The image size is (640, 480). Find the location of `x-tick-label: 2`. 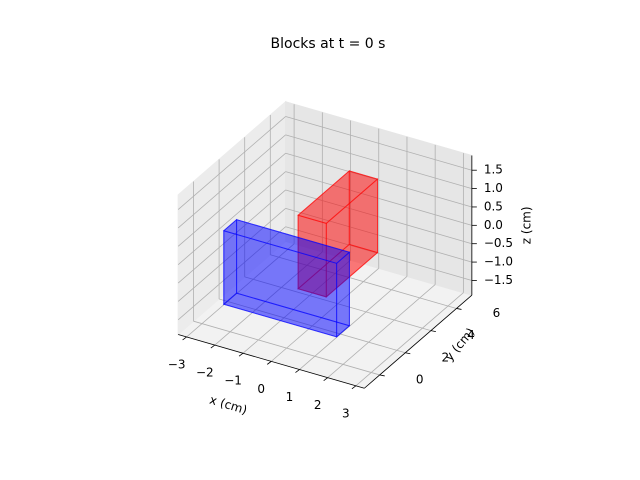

x-tick-label: 2 is located at coordinates (318, 405).